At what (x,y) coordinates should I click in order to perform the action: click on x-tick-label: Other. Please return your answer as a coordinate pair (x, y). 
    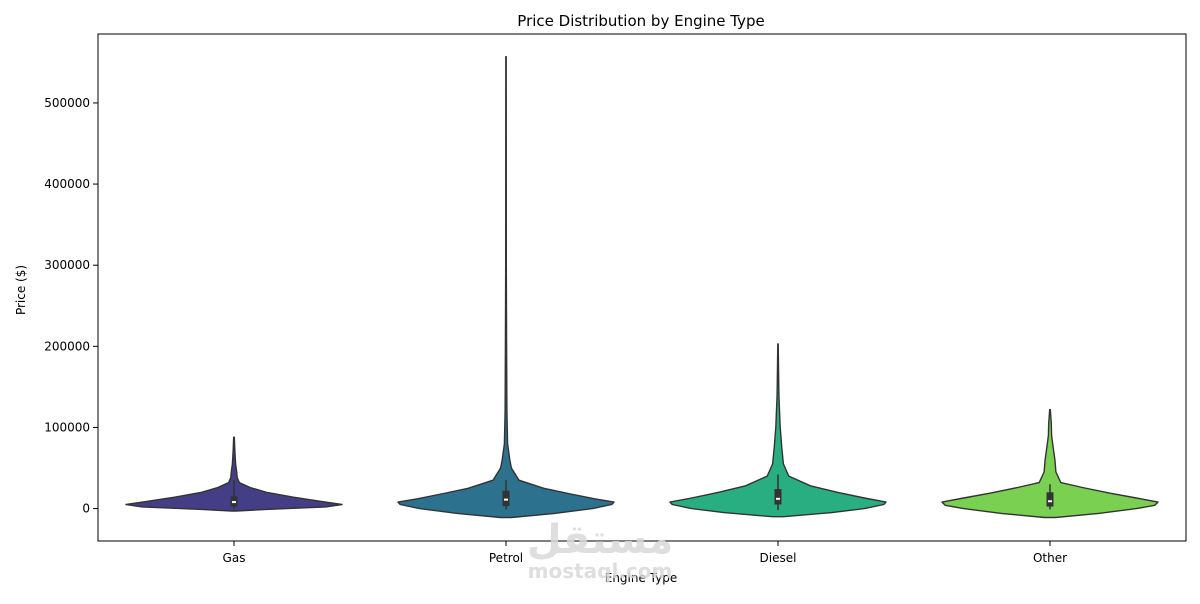
    Looking at the image, I should click on (1050, 558).